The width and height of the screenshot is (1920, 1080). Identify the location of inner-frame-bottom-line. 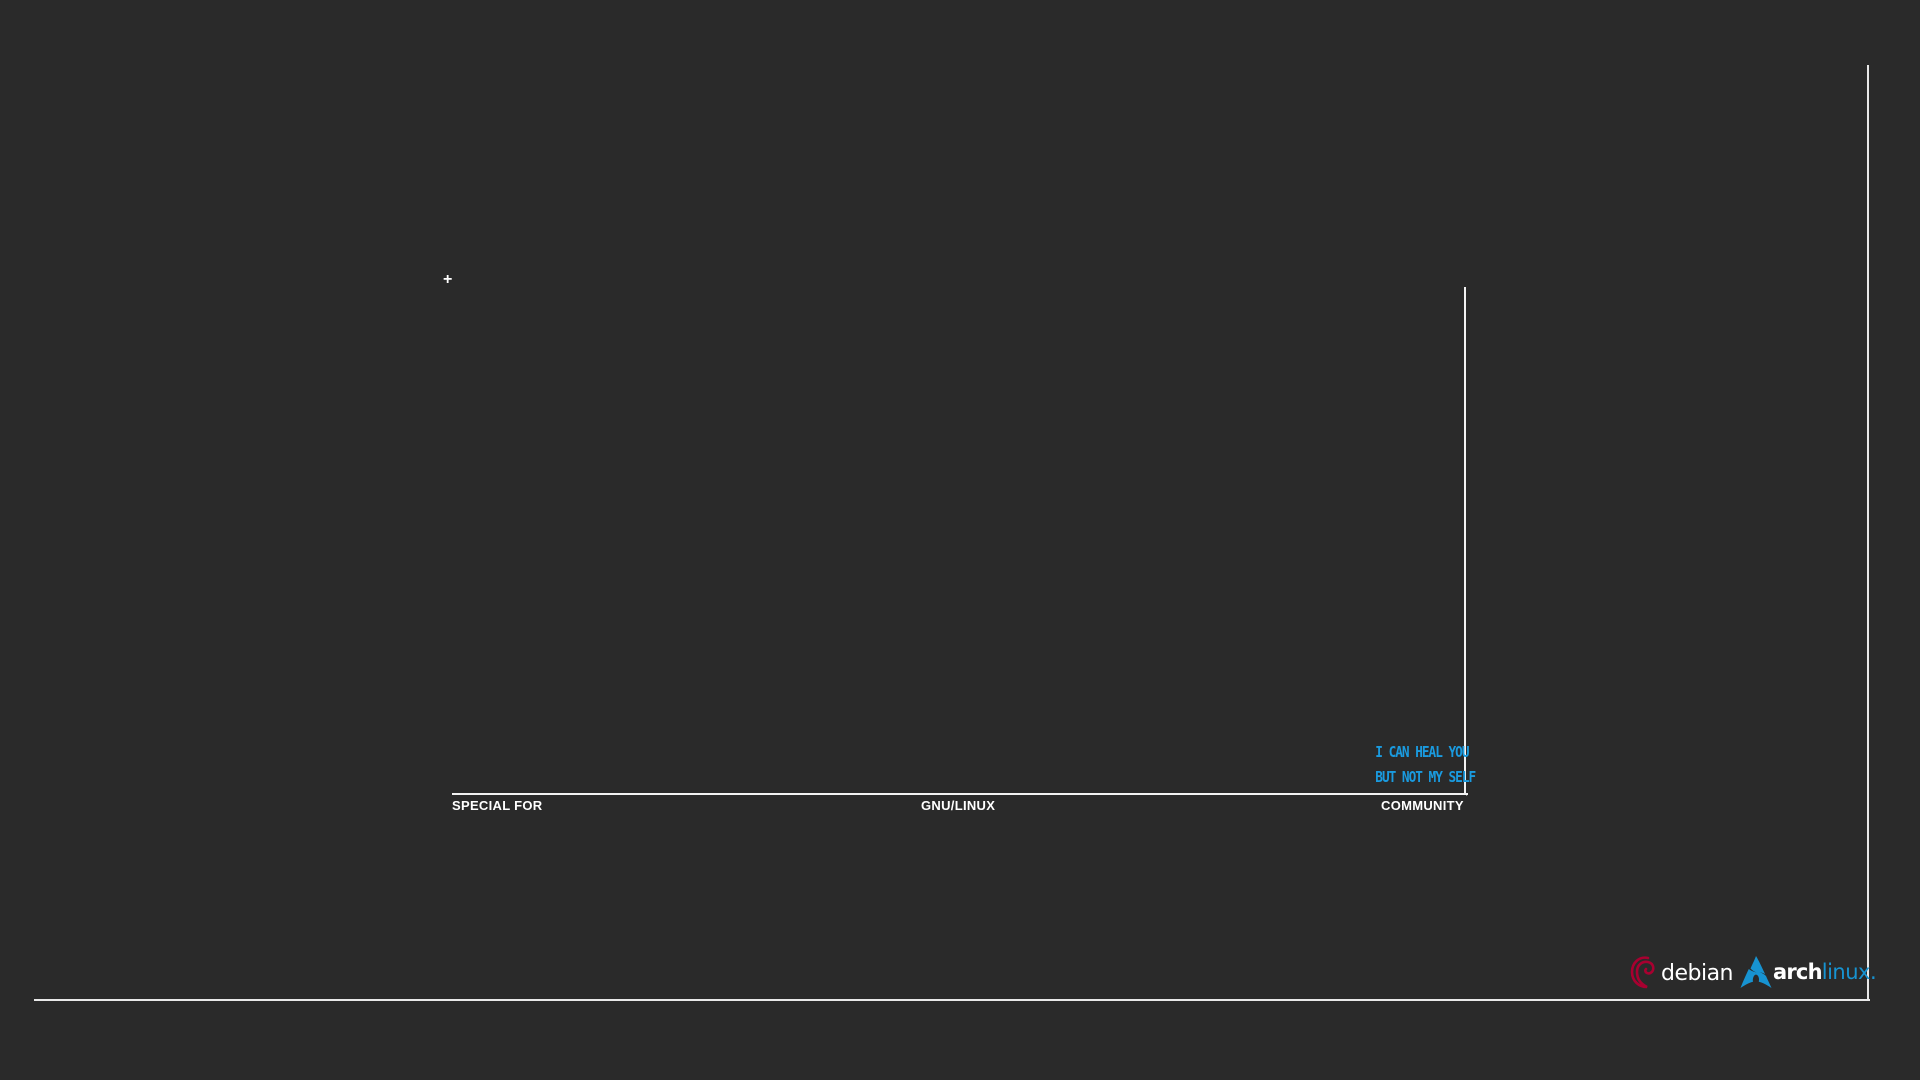
(960, 794).